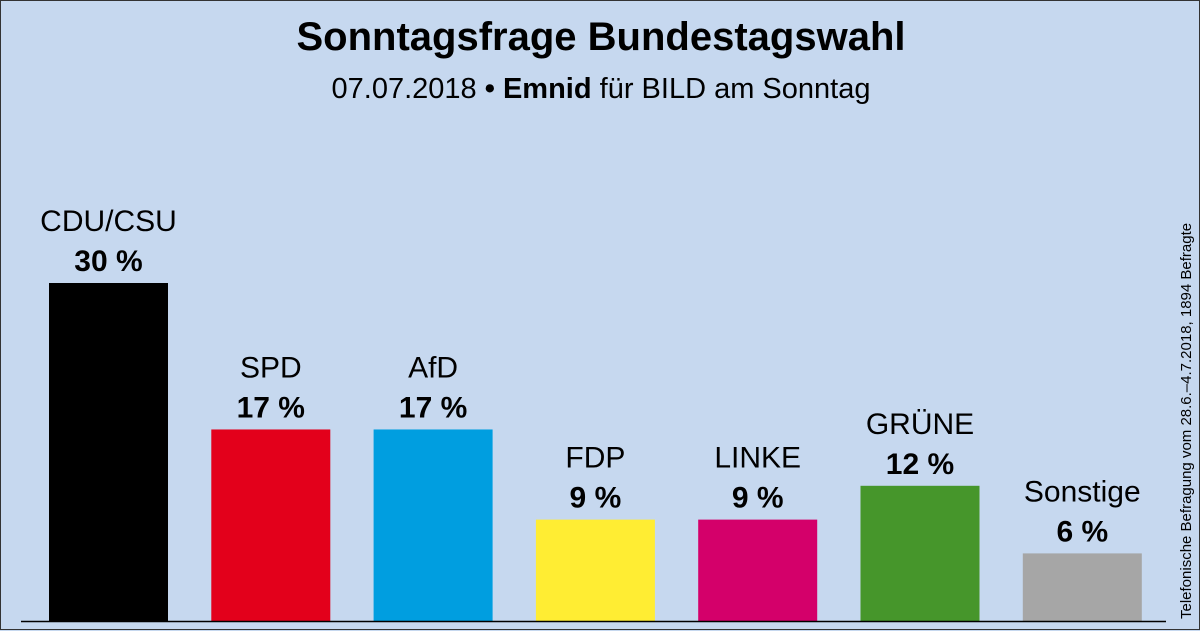  Describe the element at coordinates (920, 553) in the screenshot. I see `bar-gr-ne` at that location.